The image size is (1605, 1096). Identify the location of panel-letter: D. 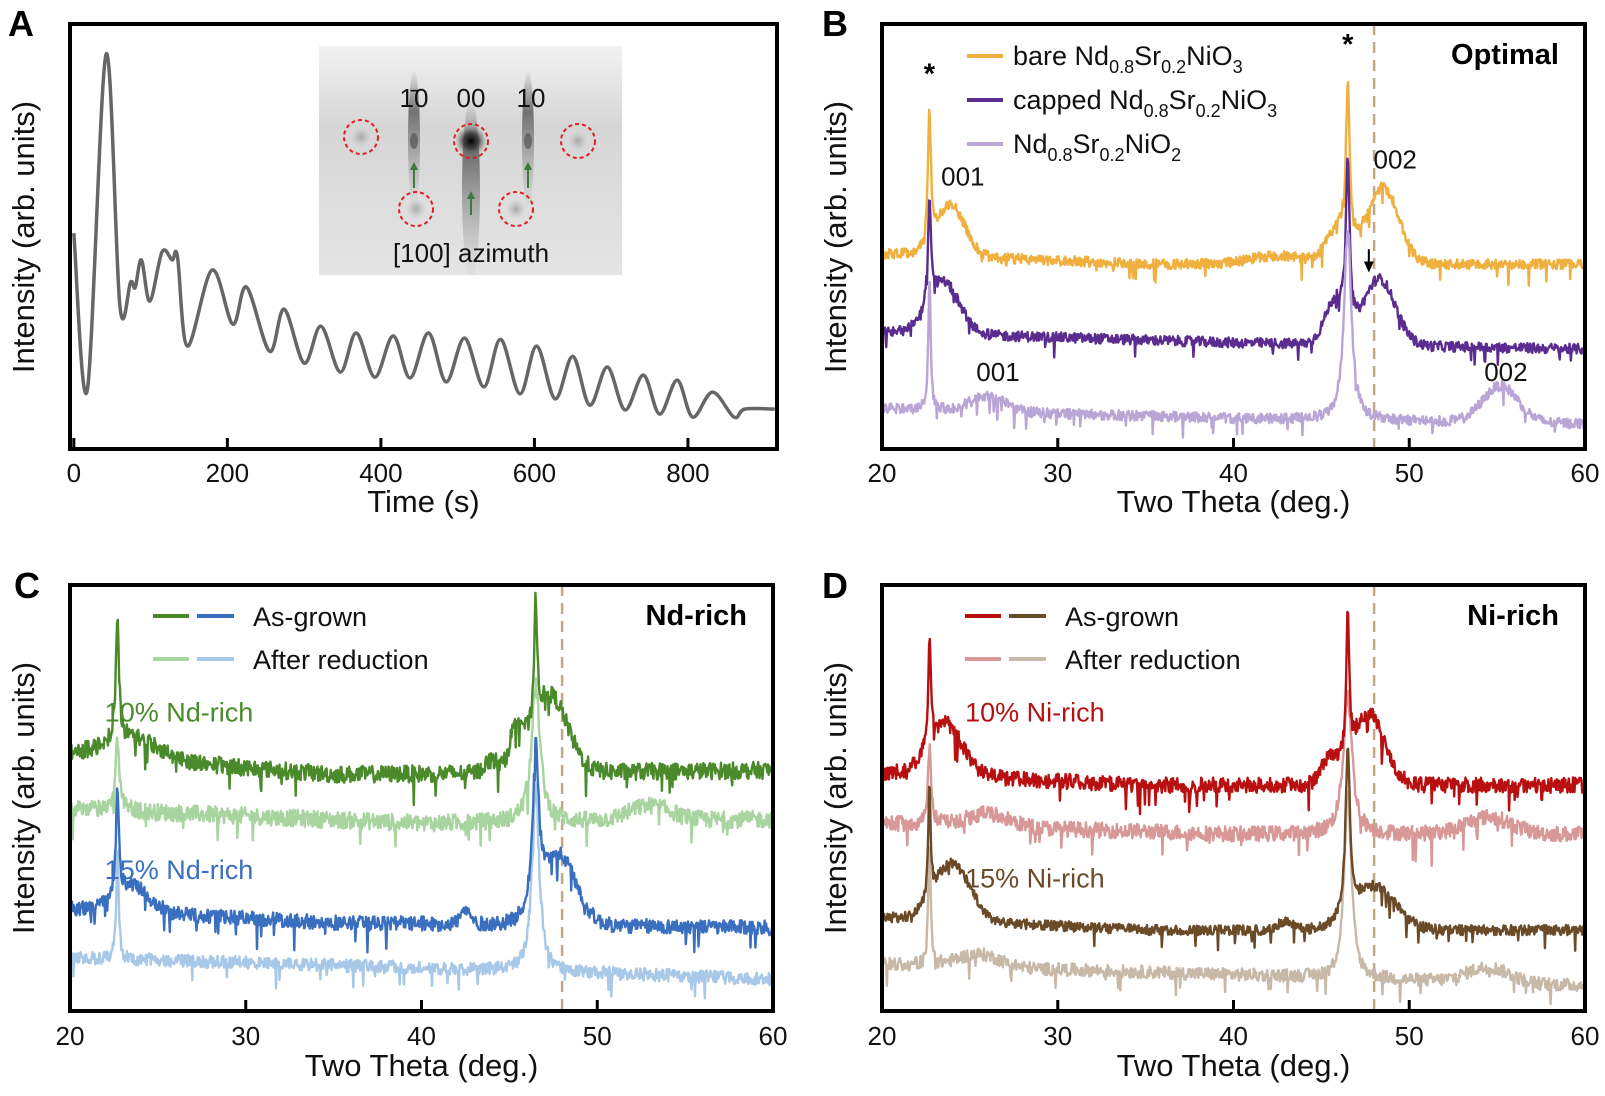
(835, 585).